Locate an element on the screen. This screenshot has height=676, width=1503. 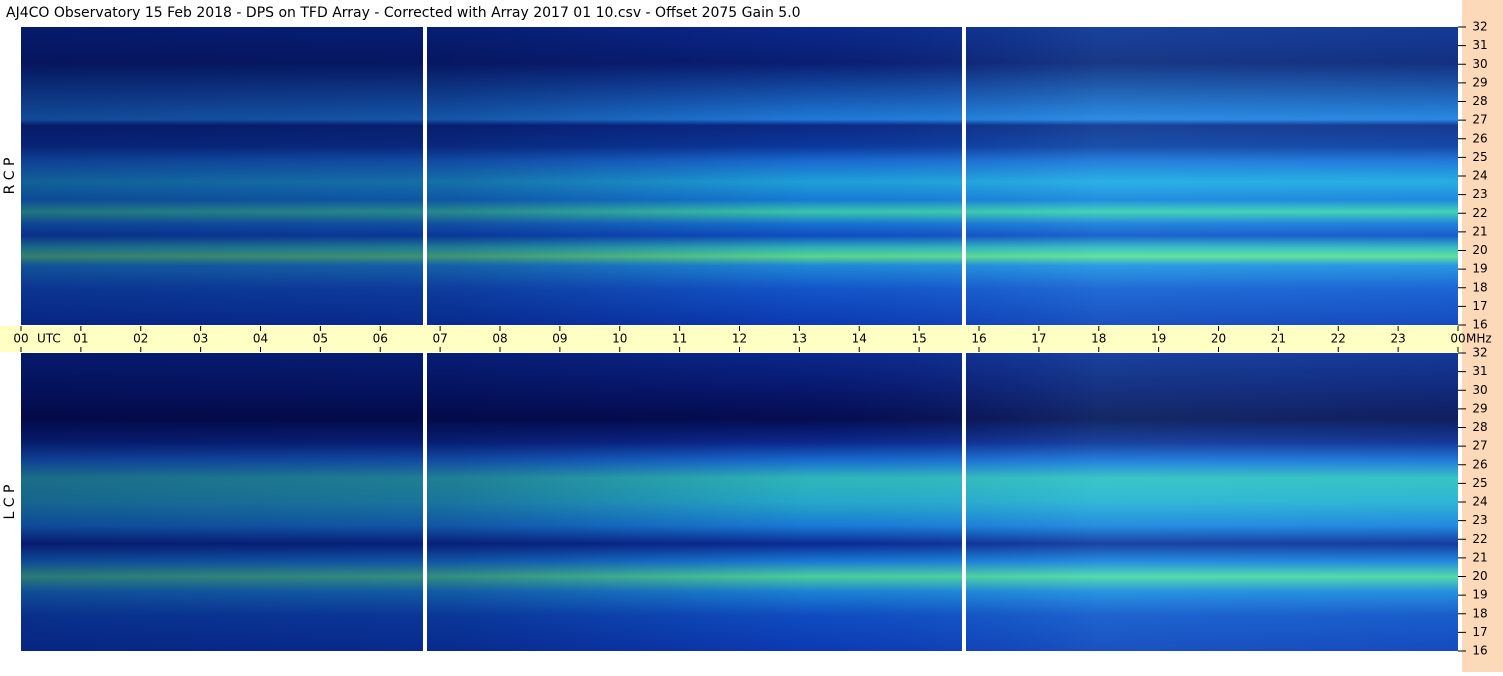
x-tick-label: 09 is located at coordinates (559, 339).